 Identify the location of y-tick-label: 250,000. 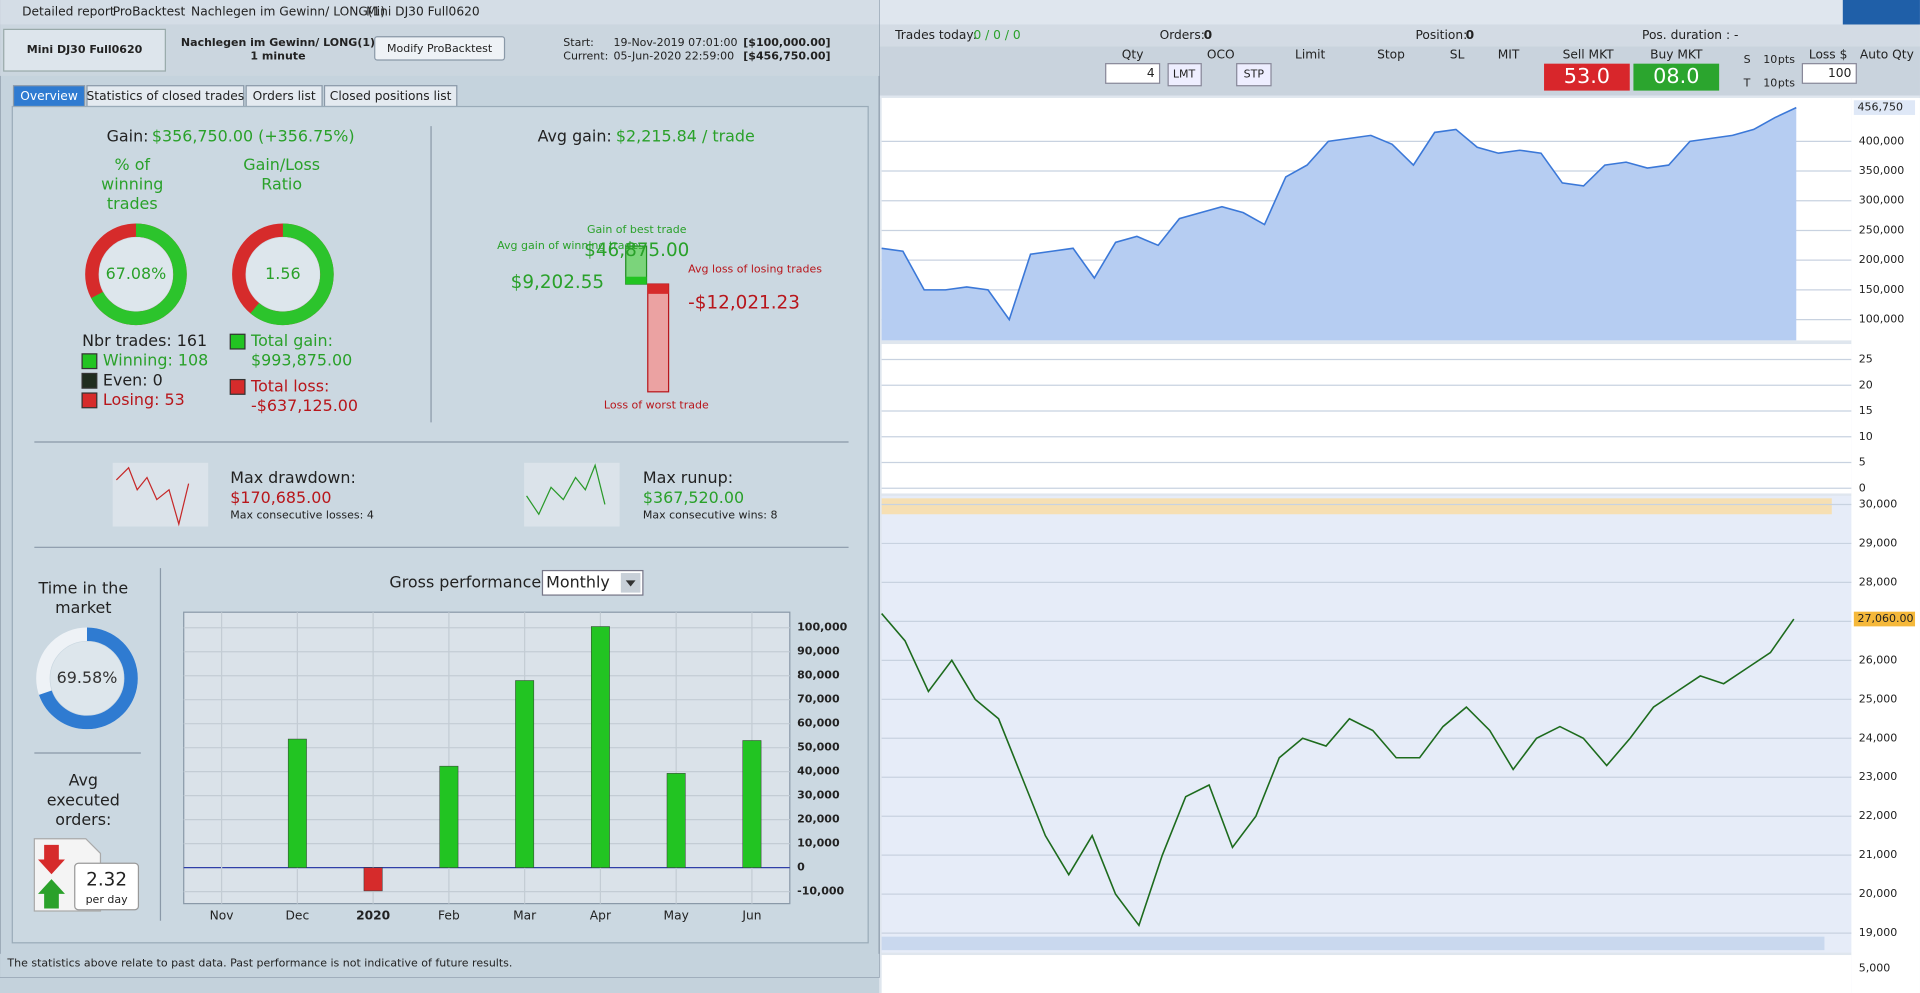
(1882, 229).